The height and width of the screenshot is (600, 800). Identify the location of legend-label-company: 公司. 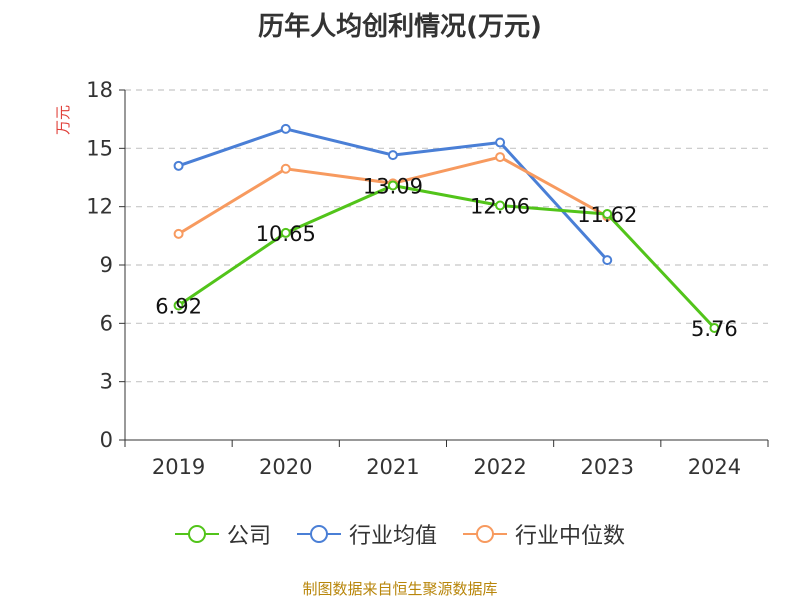
(248, 536).